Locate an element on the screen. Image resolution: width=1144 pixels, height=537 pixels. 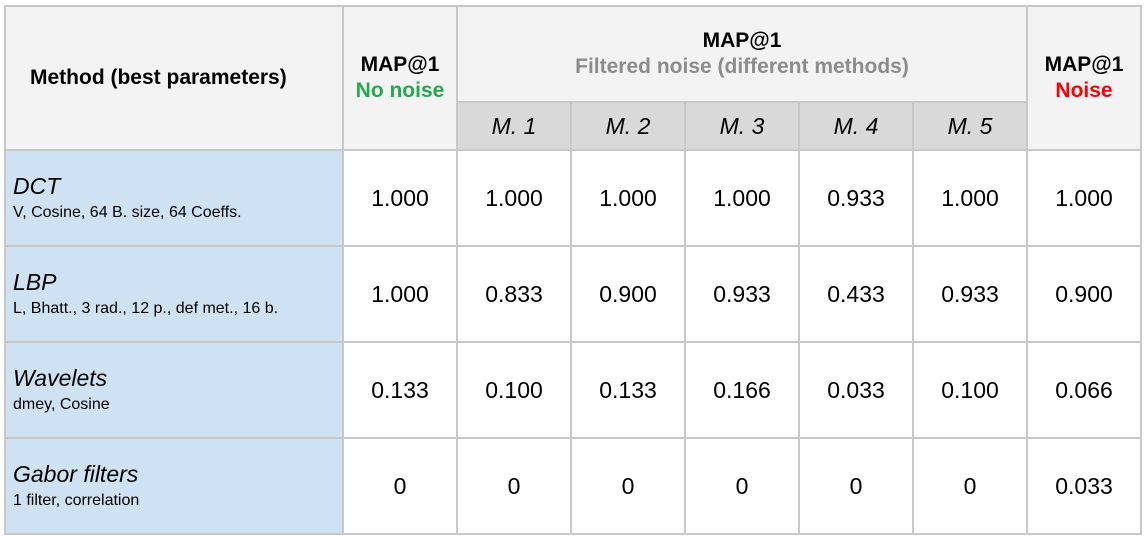
filtered-noise-header: MAP@1 Filtered noise (different methods) is located at coordinates (742, 53).